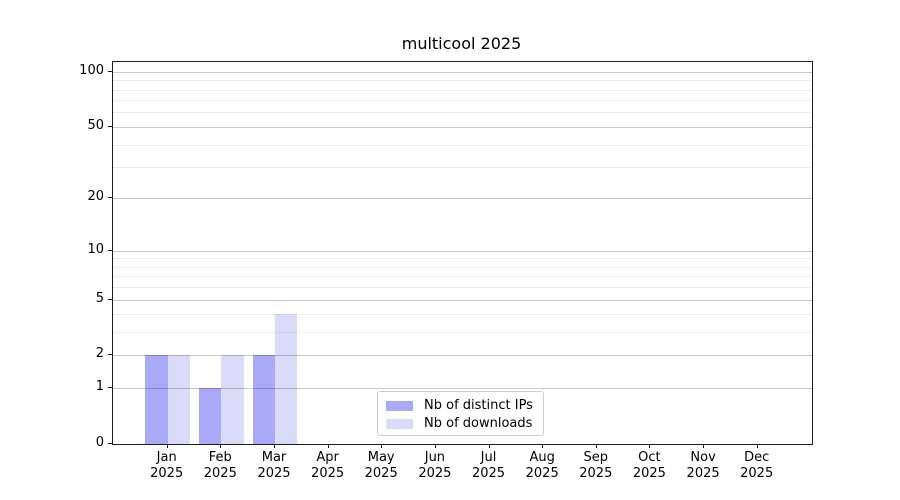  What do you see at coordinates (91, 70) in the screenshot?
I see `ytick-label-100: 100` at bounding box center [91, 70].